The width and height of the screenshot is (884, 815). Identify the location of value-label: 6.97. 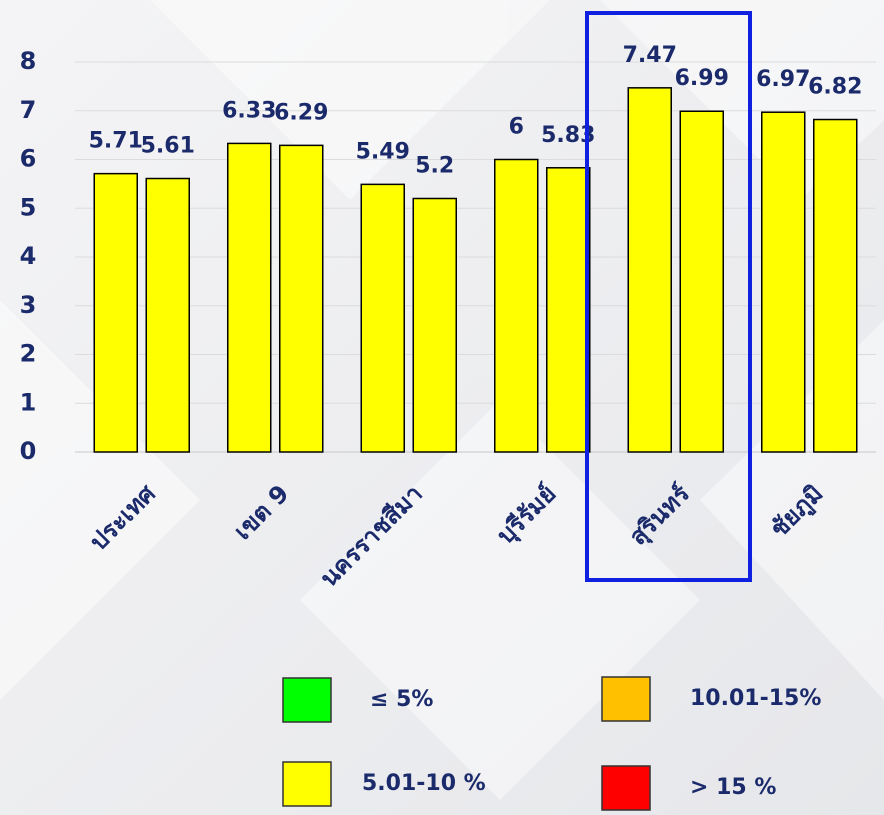
(783, 79).